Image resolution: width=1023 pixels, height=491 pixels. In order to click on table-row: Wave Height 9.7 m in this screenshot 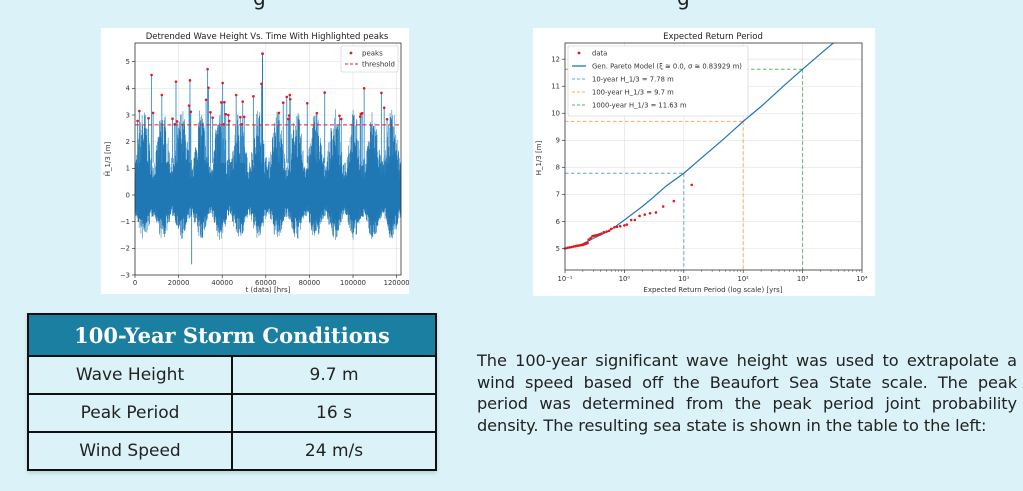, I will do `click(232, 375)`.